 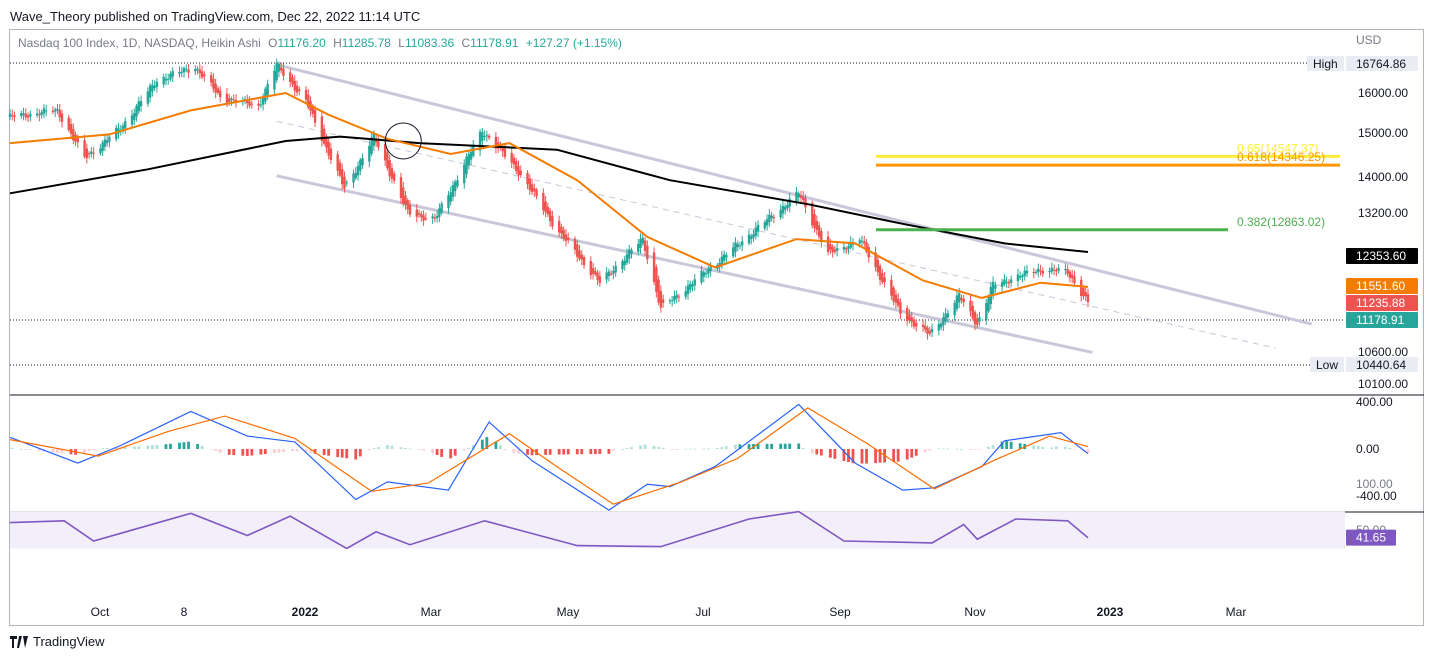 What do you see at coordinates (1380, 303) in the screenshot?
I see `price-tag-prev: 11235.88` at bounding box center [1380, 303].